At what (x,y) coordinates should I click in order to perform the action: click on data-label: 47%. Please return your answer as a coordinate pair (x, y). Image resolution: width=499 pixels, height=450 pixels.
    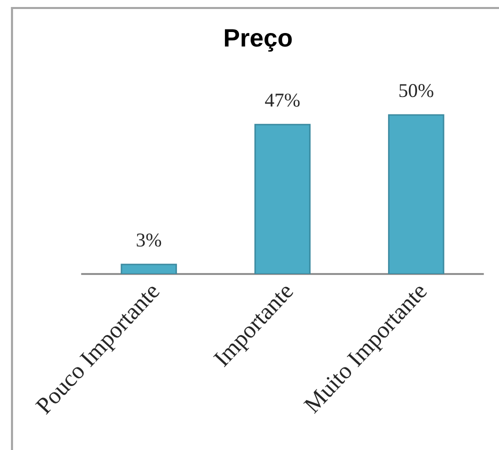
    Looking at the image, I should click on (282, 100).